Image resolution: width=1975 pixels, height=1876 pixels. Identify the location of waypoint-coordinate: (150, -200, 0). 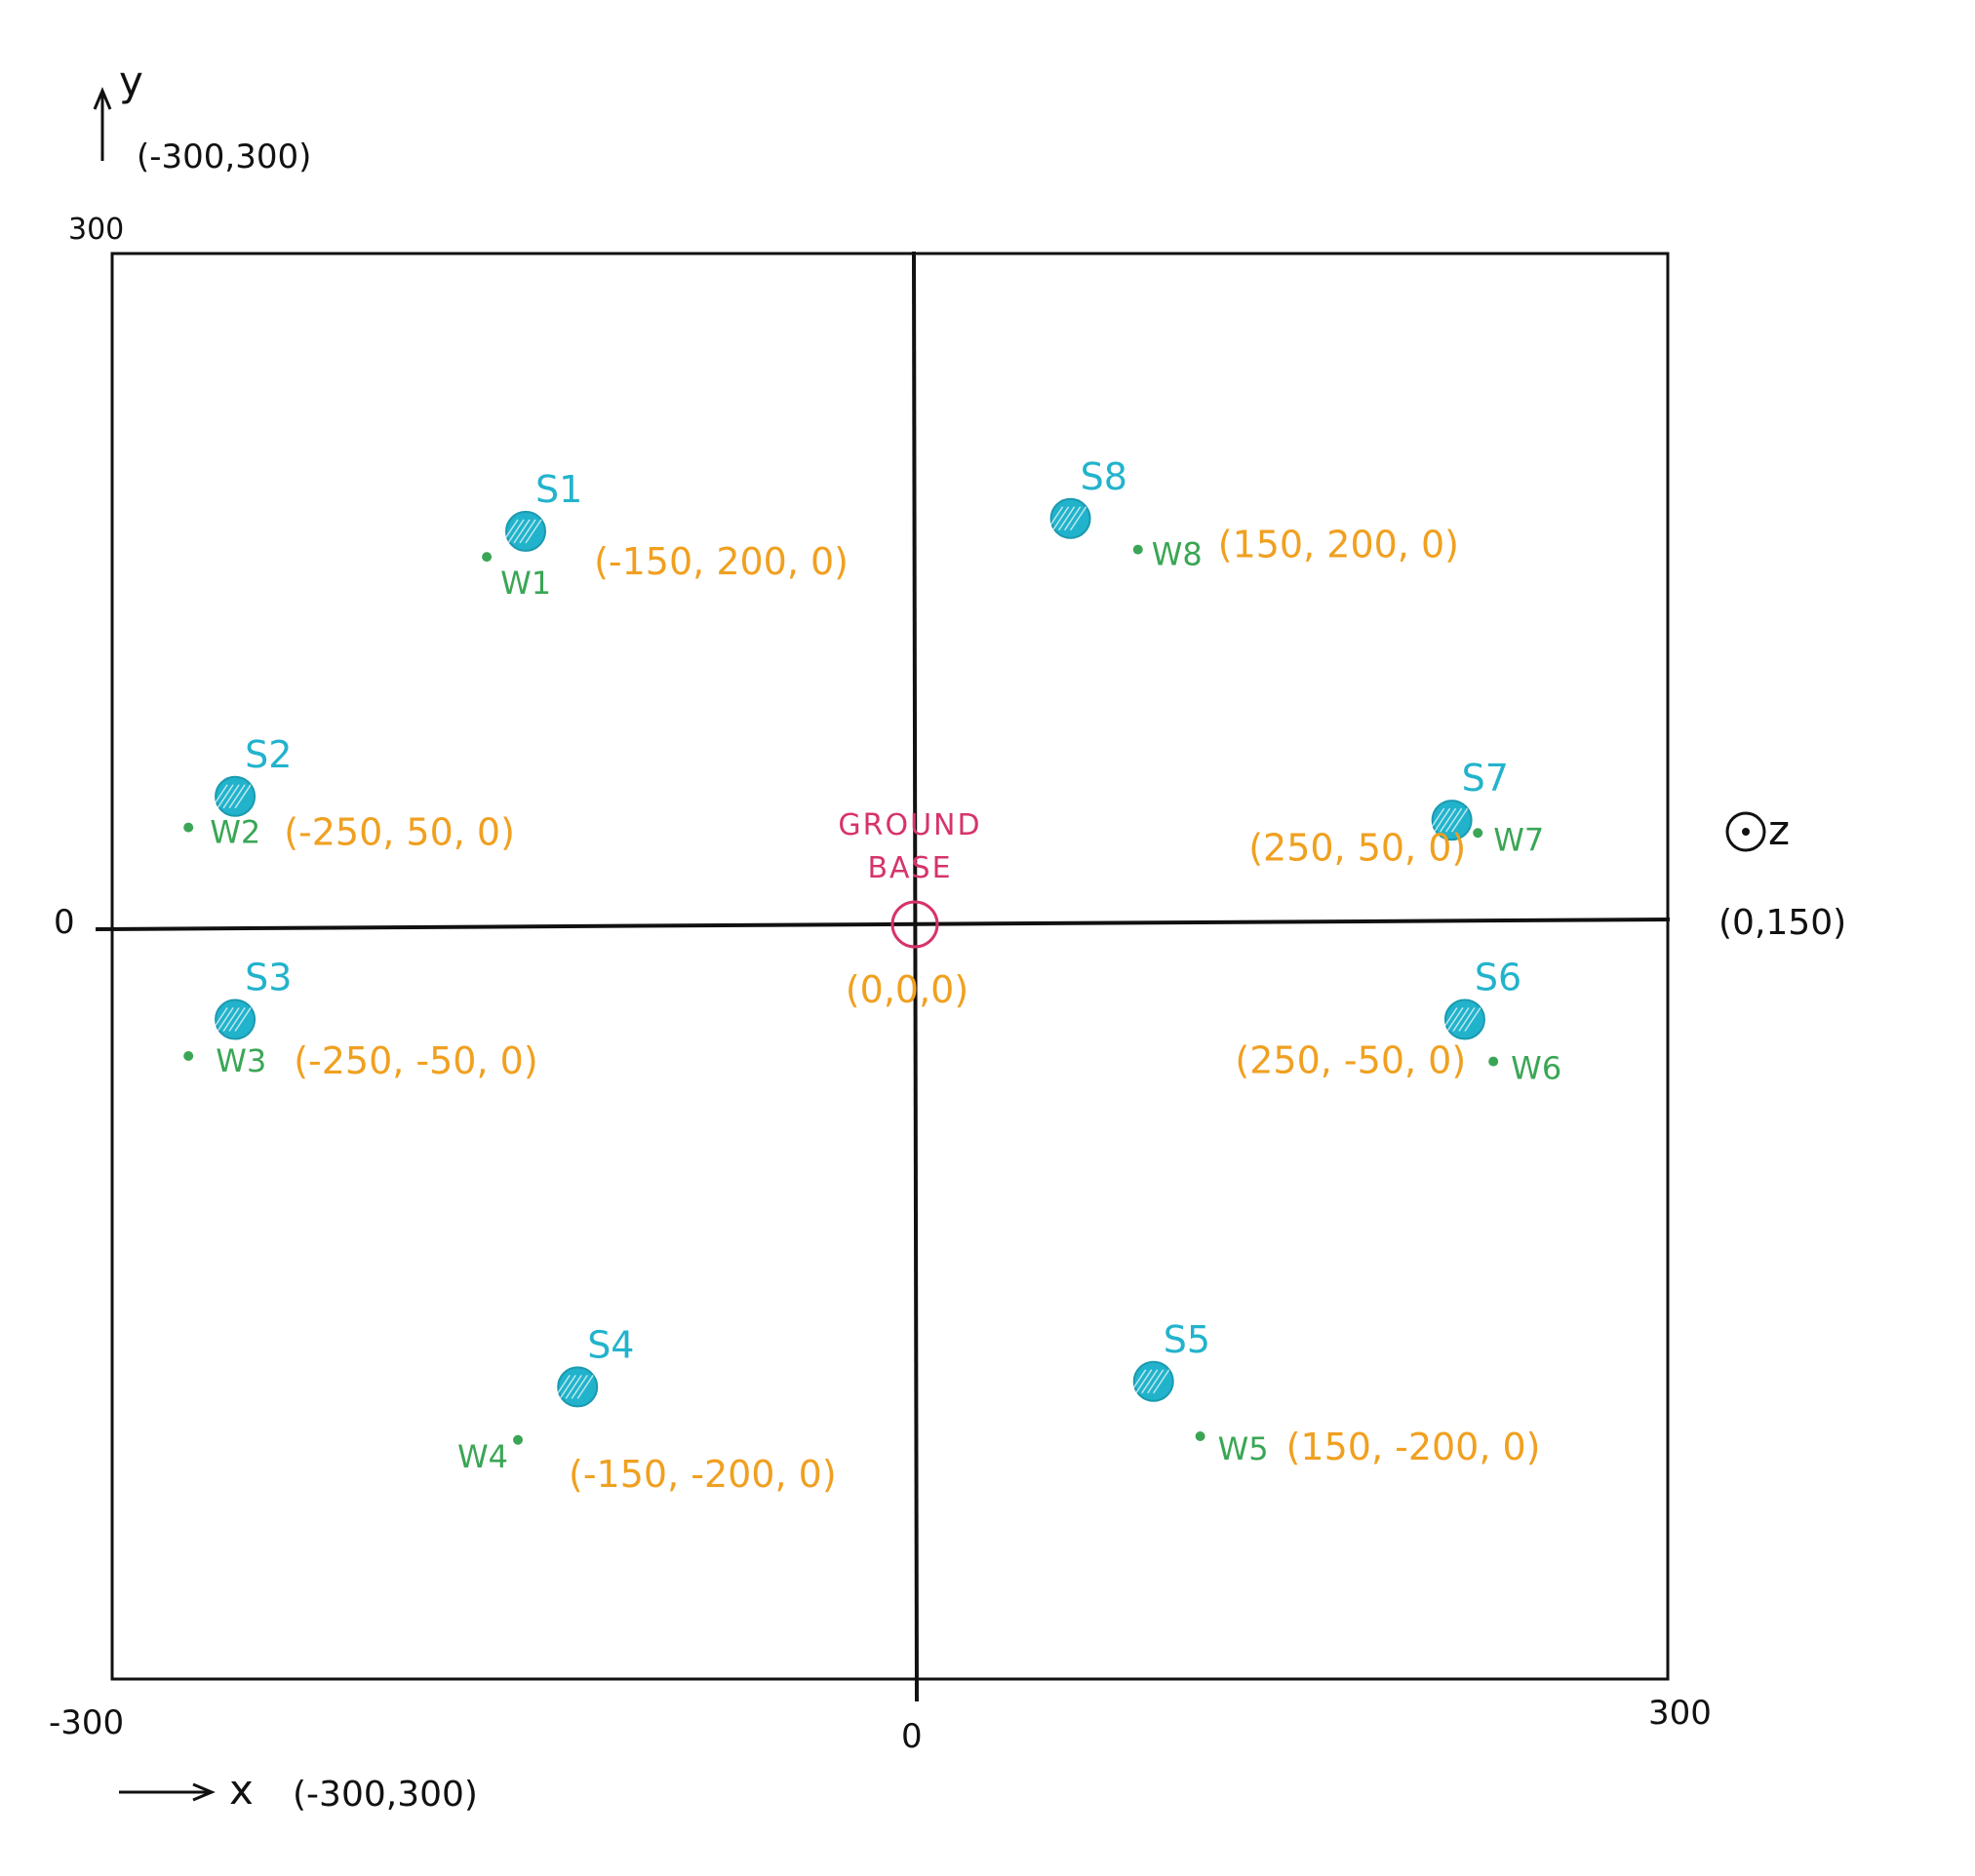
(1413, 1447).